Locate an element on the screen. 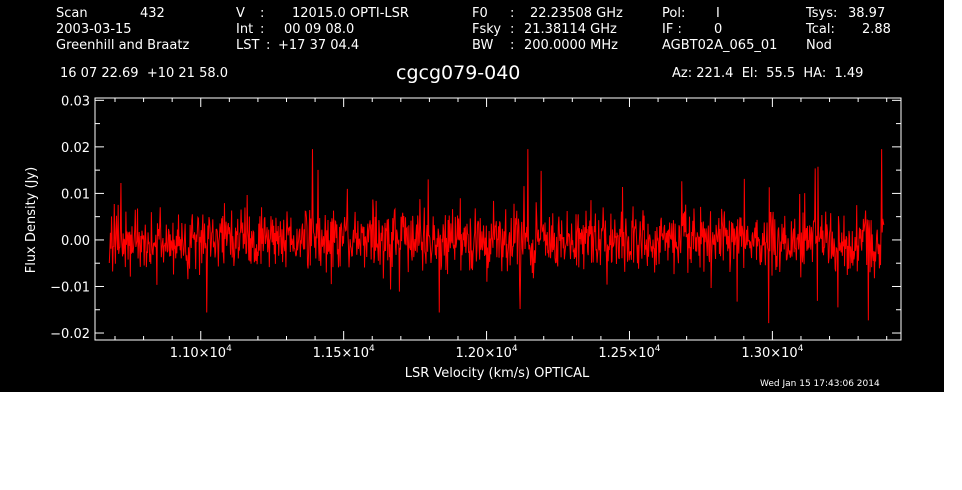  pol-label: Pol: is located at coordinates (674, 13).